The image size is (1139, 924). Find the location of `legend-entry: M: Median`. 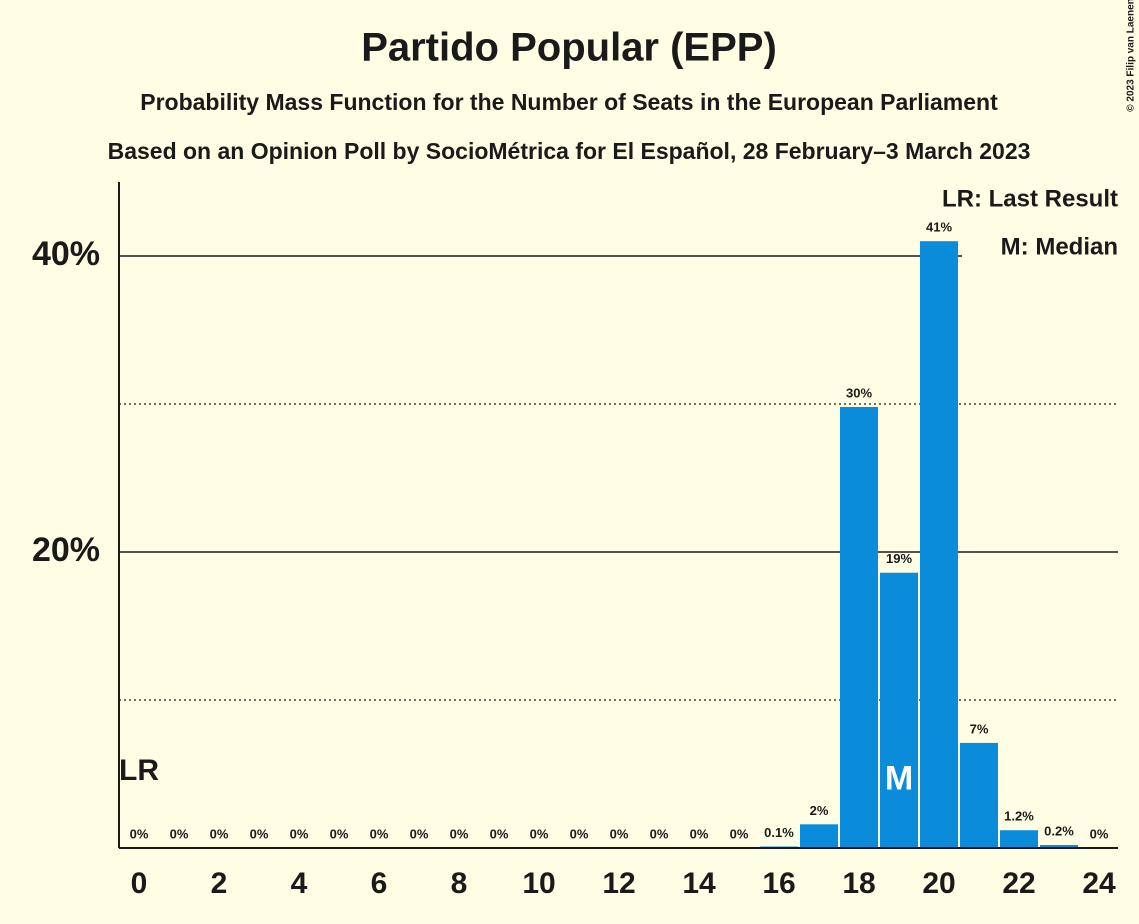

legend-entry: M: Median is located at coordinates (1059, 246).